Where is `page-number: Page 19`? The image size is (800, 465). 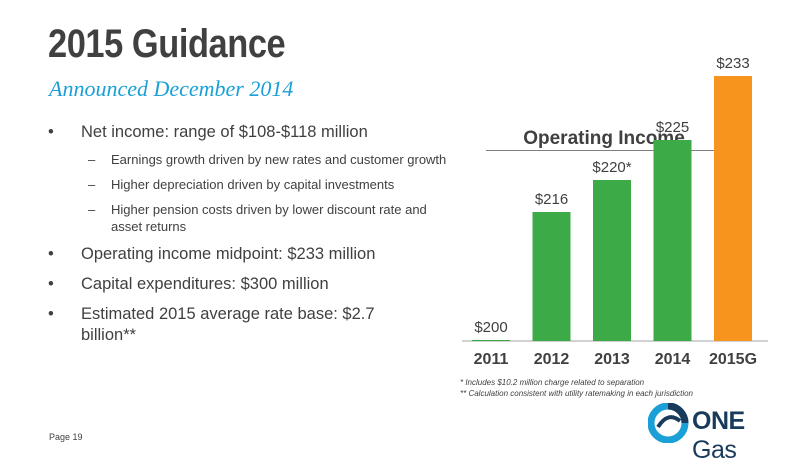
page-number: Page 19 is located at coordinates (66, 437).